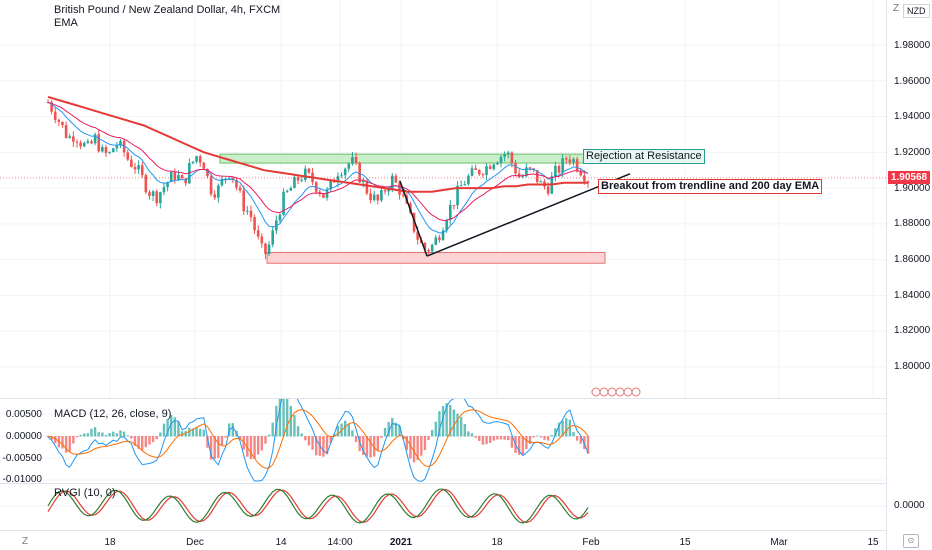 The image size is (932, 550). What do you see at coordinates (644, 156) in the screenshot?
I see `resistance-note: Rejection at Resistance` at bounding box center [644, 156].